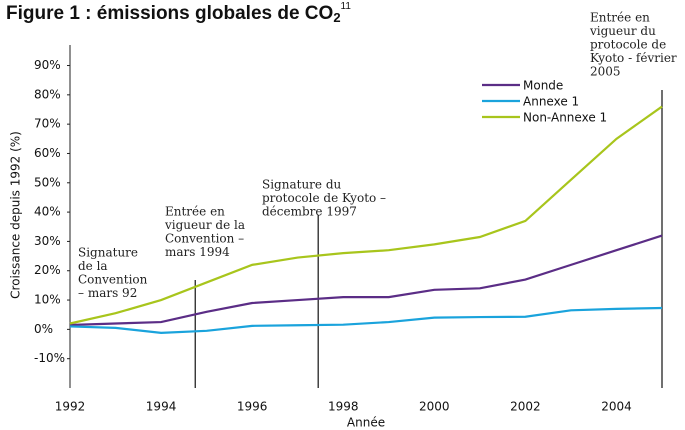 Image resolution: width=685 pixels, height=430 pixels. I want to click on title-subscript: 2, so click(336, 17).